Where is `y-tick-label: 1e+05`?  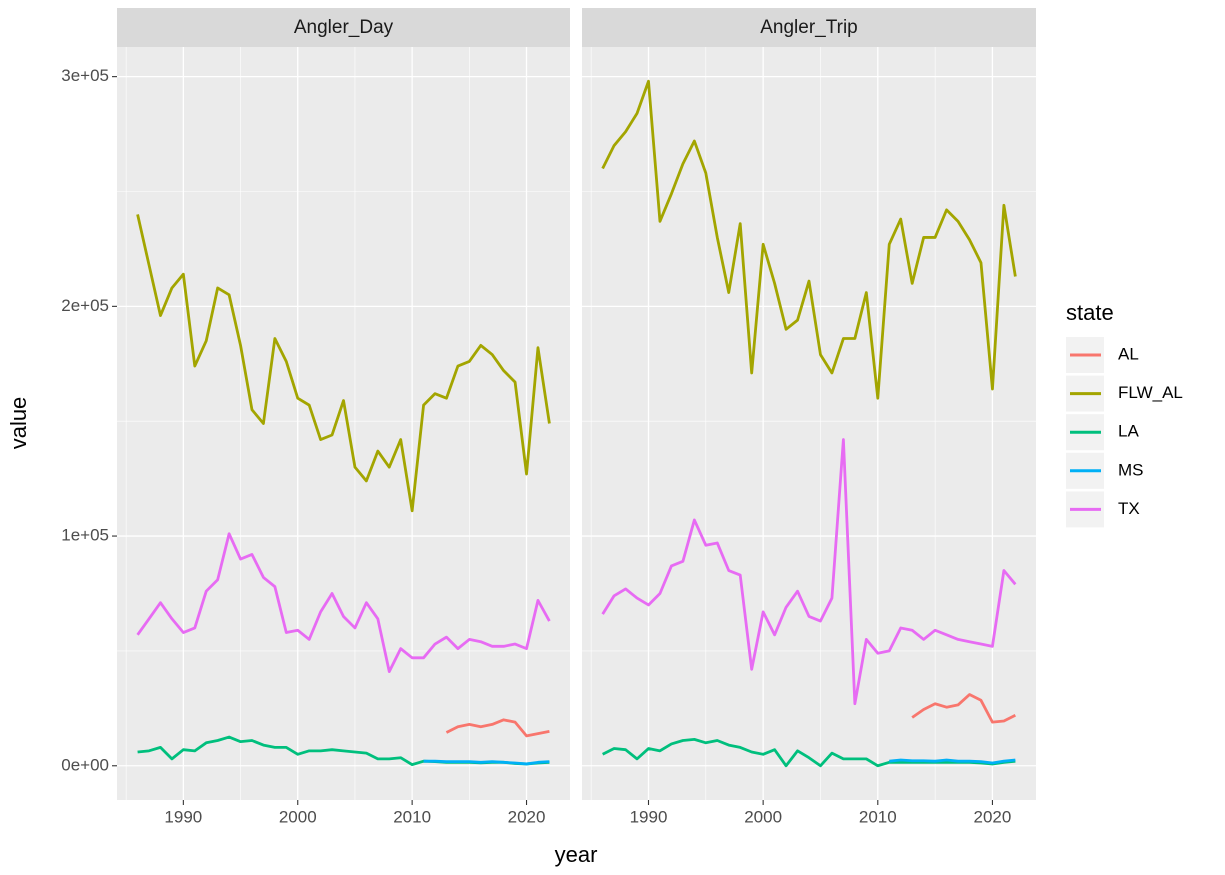 y-tick-label: 1e+05 is located at coordinates (85, 535).